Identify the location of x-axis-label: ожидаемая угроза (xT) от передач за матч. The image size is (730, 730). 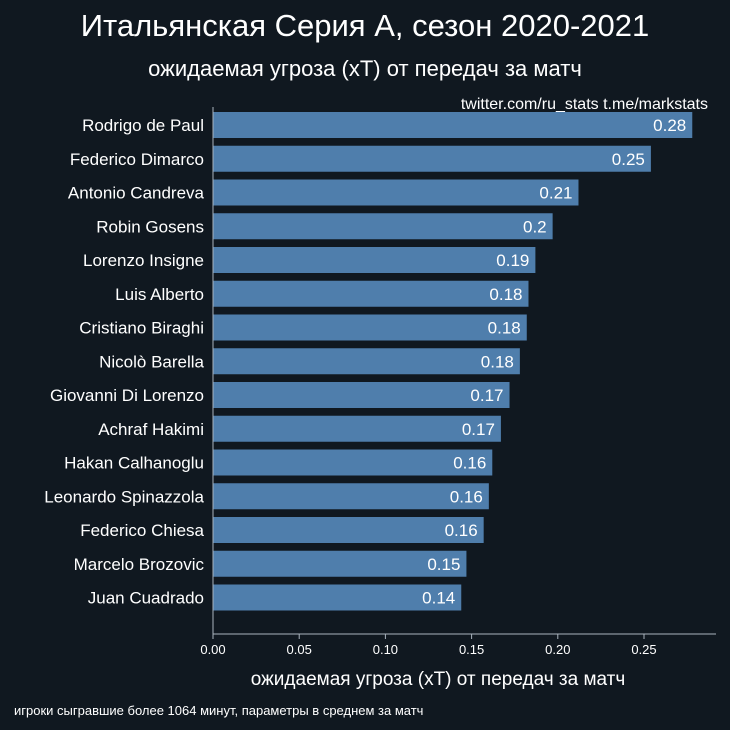
(438, 679).